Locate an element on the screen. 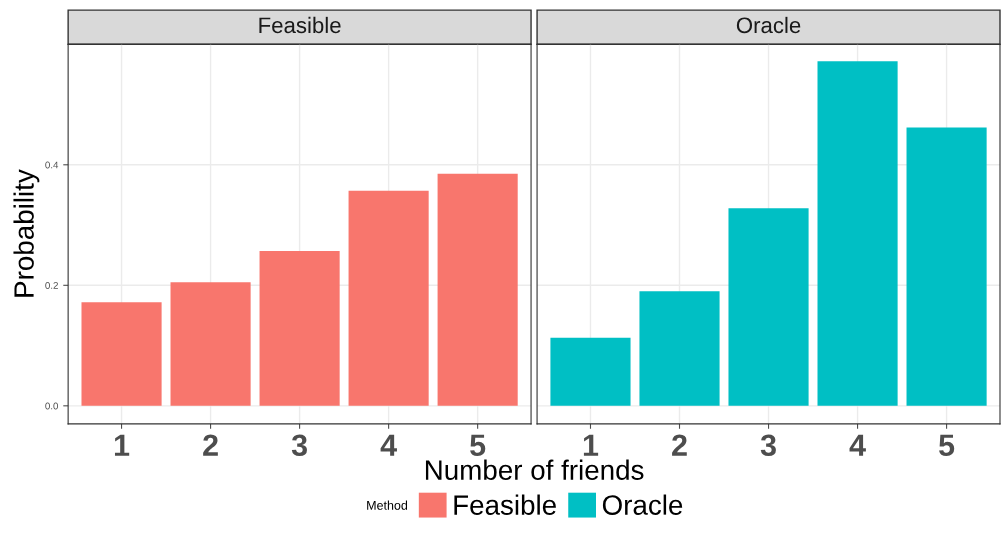 The width and height of the screenshot is (1002, 540). chart-title: Oracle is located at coordinates (768, 25).